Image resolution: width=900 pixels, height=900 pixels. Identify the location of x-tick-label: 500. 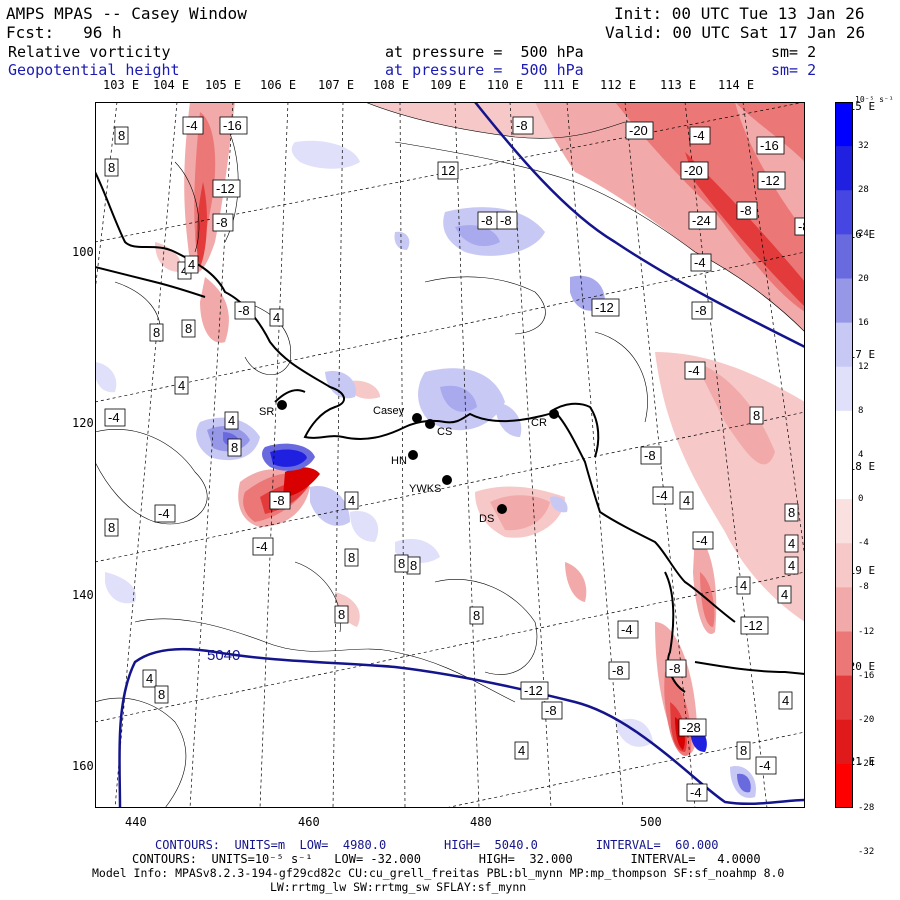
(651, 822).